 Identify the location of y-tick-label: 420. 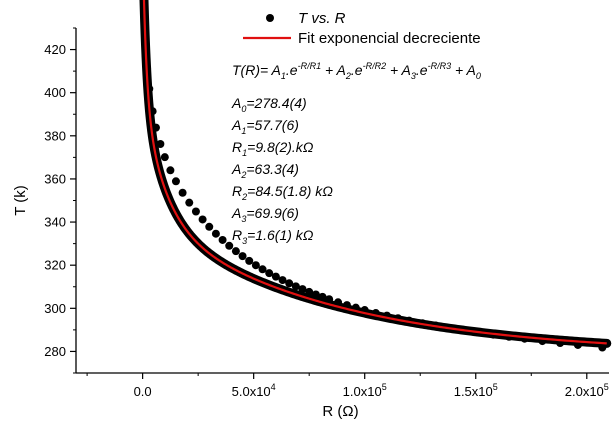
(55, 49).